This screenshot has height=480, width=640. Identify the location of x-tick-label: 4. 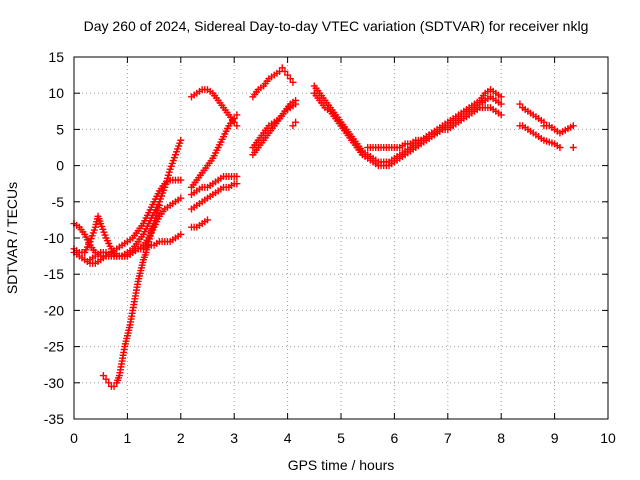
(288, 438).